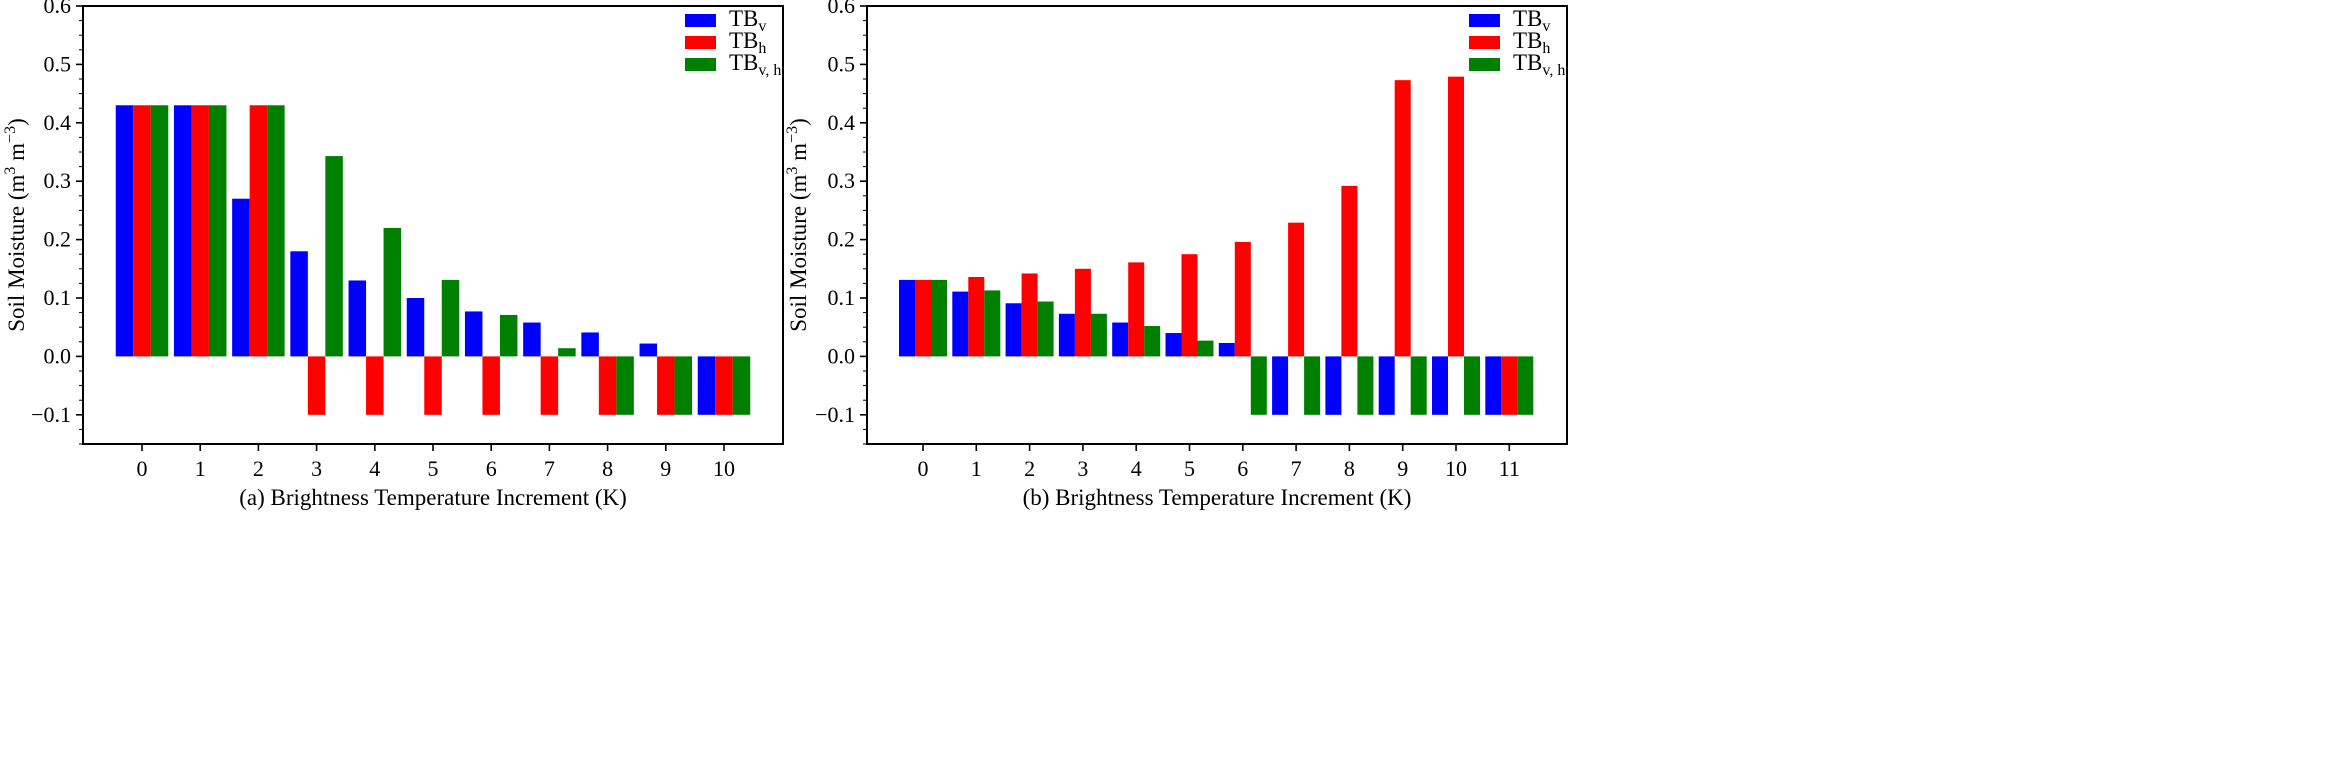 This screenshot has height=761, width=2350. I want to click on x-axis-label: (b) Brightness Temperature Increment (K), so click(1217, 497).